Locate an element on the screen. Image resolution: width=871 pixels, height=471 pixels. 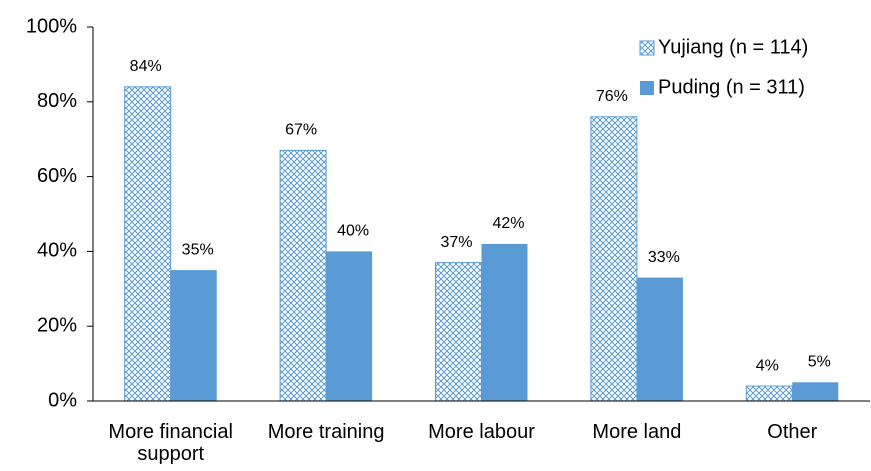
data-label: 35% is located at coordinates (198, 249).